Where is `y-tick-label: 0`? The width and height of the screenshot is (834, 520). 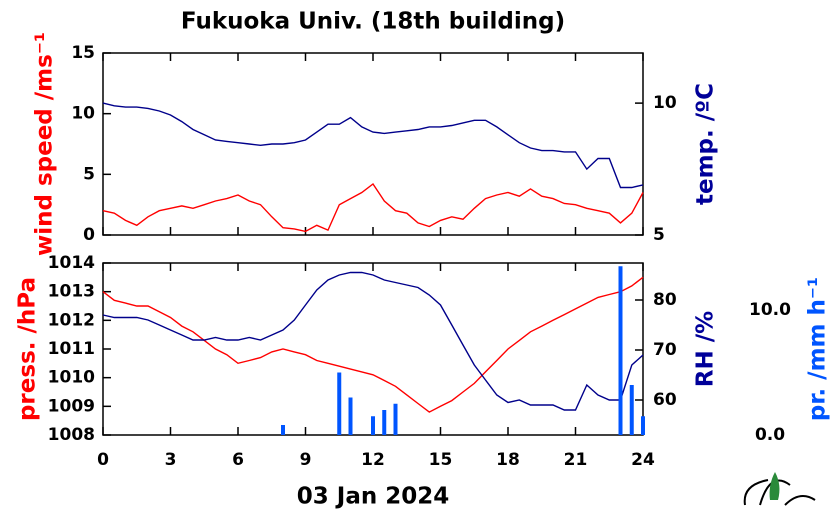 y-tick-label: 0 is located at coordinates (89, 235).